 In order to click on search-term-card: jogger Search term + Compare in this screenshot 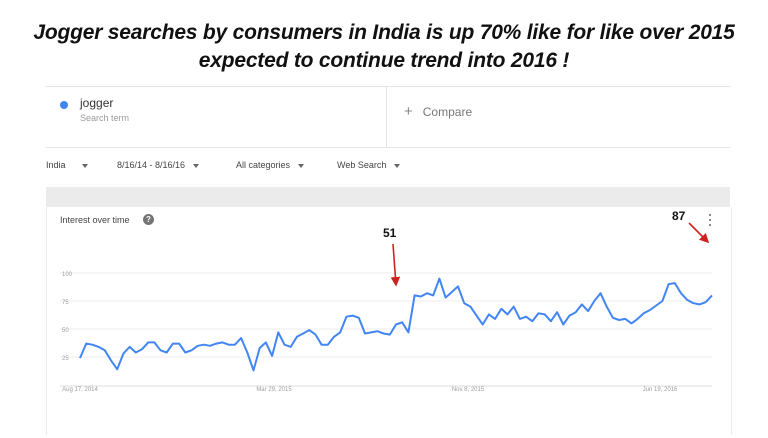, I will do `click(388, 117)`.